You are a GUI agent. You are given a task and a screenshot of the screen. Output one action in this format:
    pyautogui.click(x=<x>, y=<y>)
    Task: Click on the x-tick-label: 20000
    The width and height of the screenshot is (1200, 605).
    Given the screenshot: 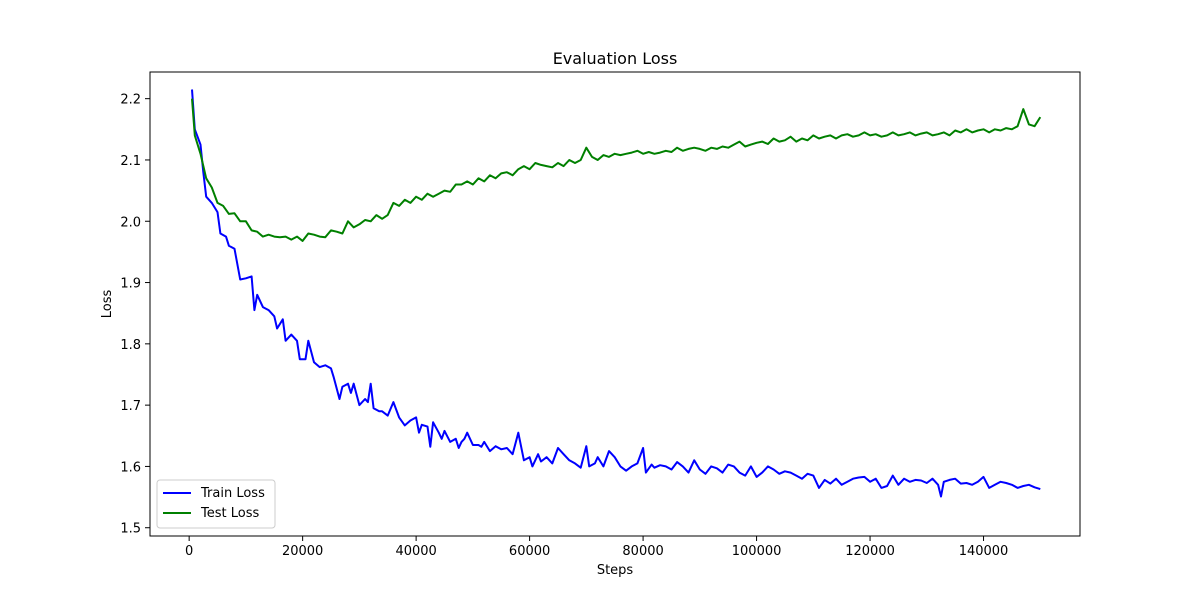 What is the action you would take?
    pyautogui.click(x=302, y=551)
    